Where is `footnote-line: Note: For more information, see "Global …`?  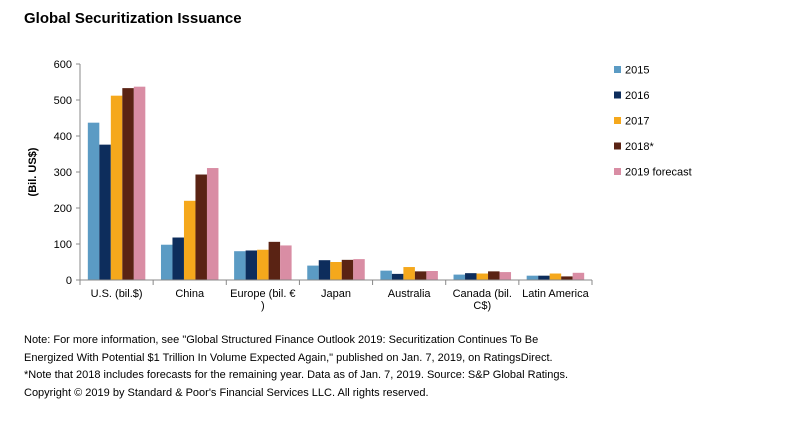
footnote-line: Note: For more information, see "Global … is located at coordinates (281, 340).